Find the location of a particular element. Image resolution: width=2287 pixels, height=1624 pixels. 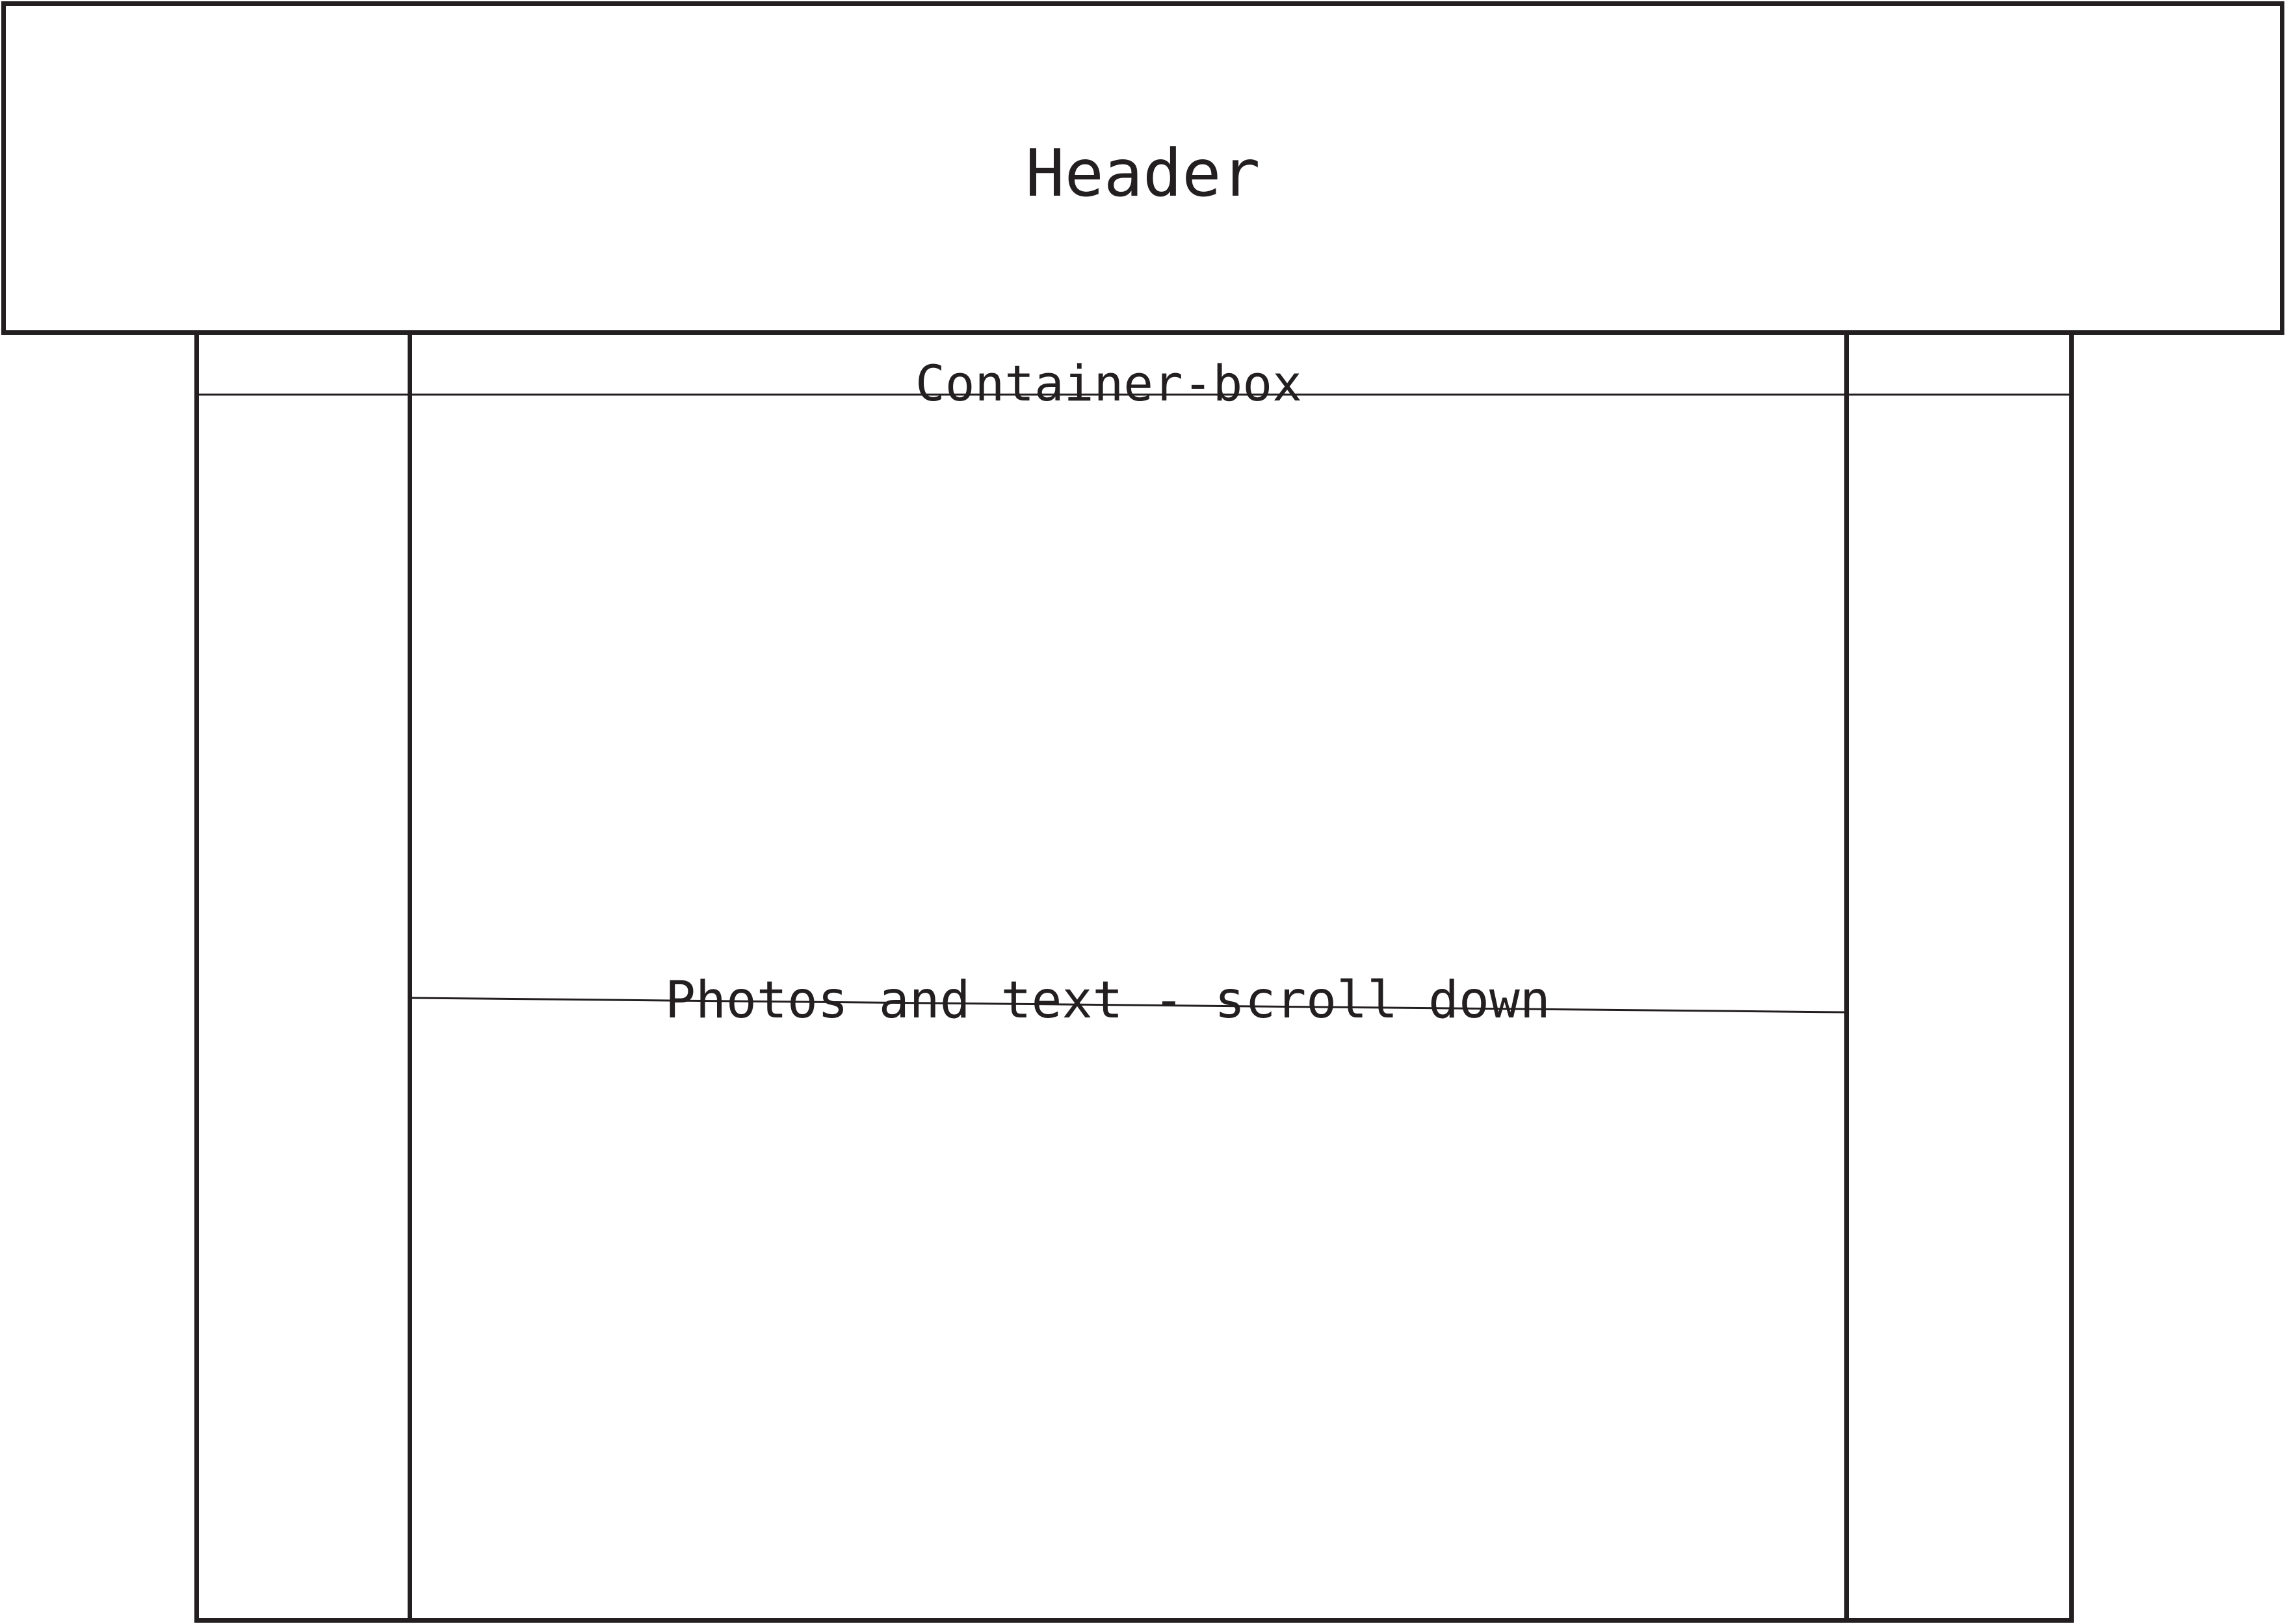

content-label-line is located at coordinates (1128, 1005).